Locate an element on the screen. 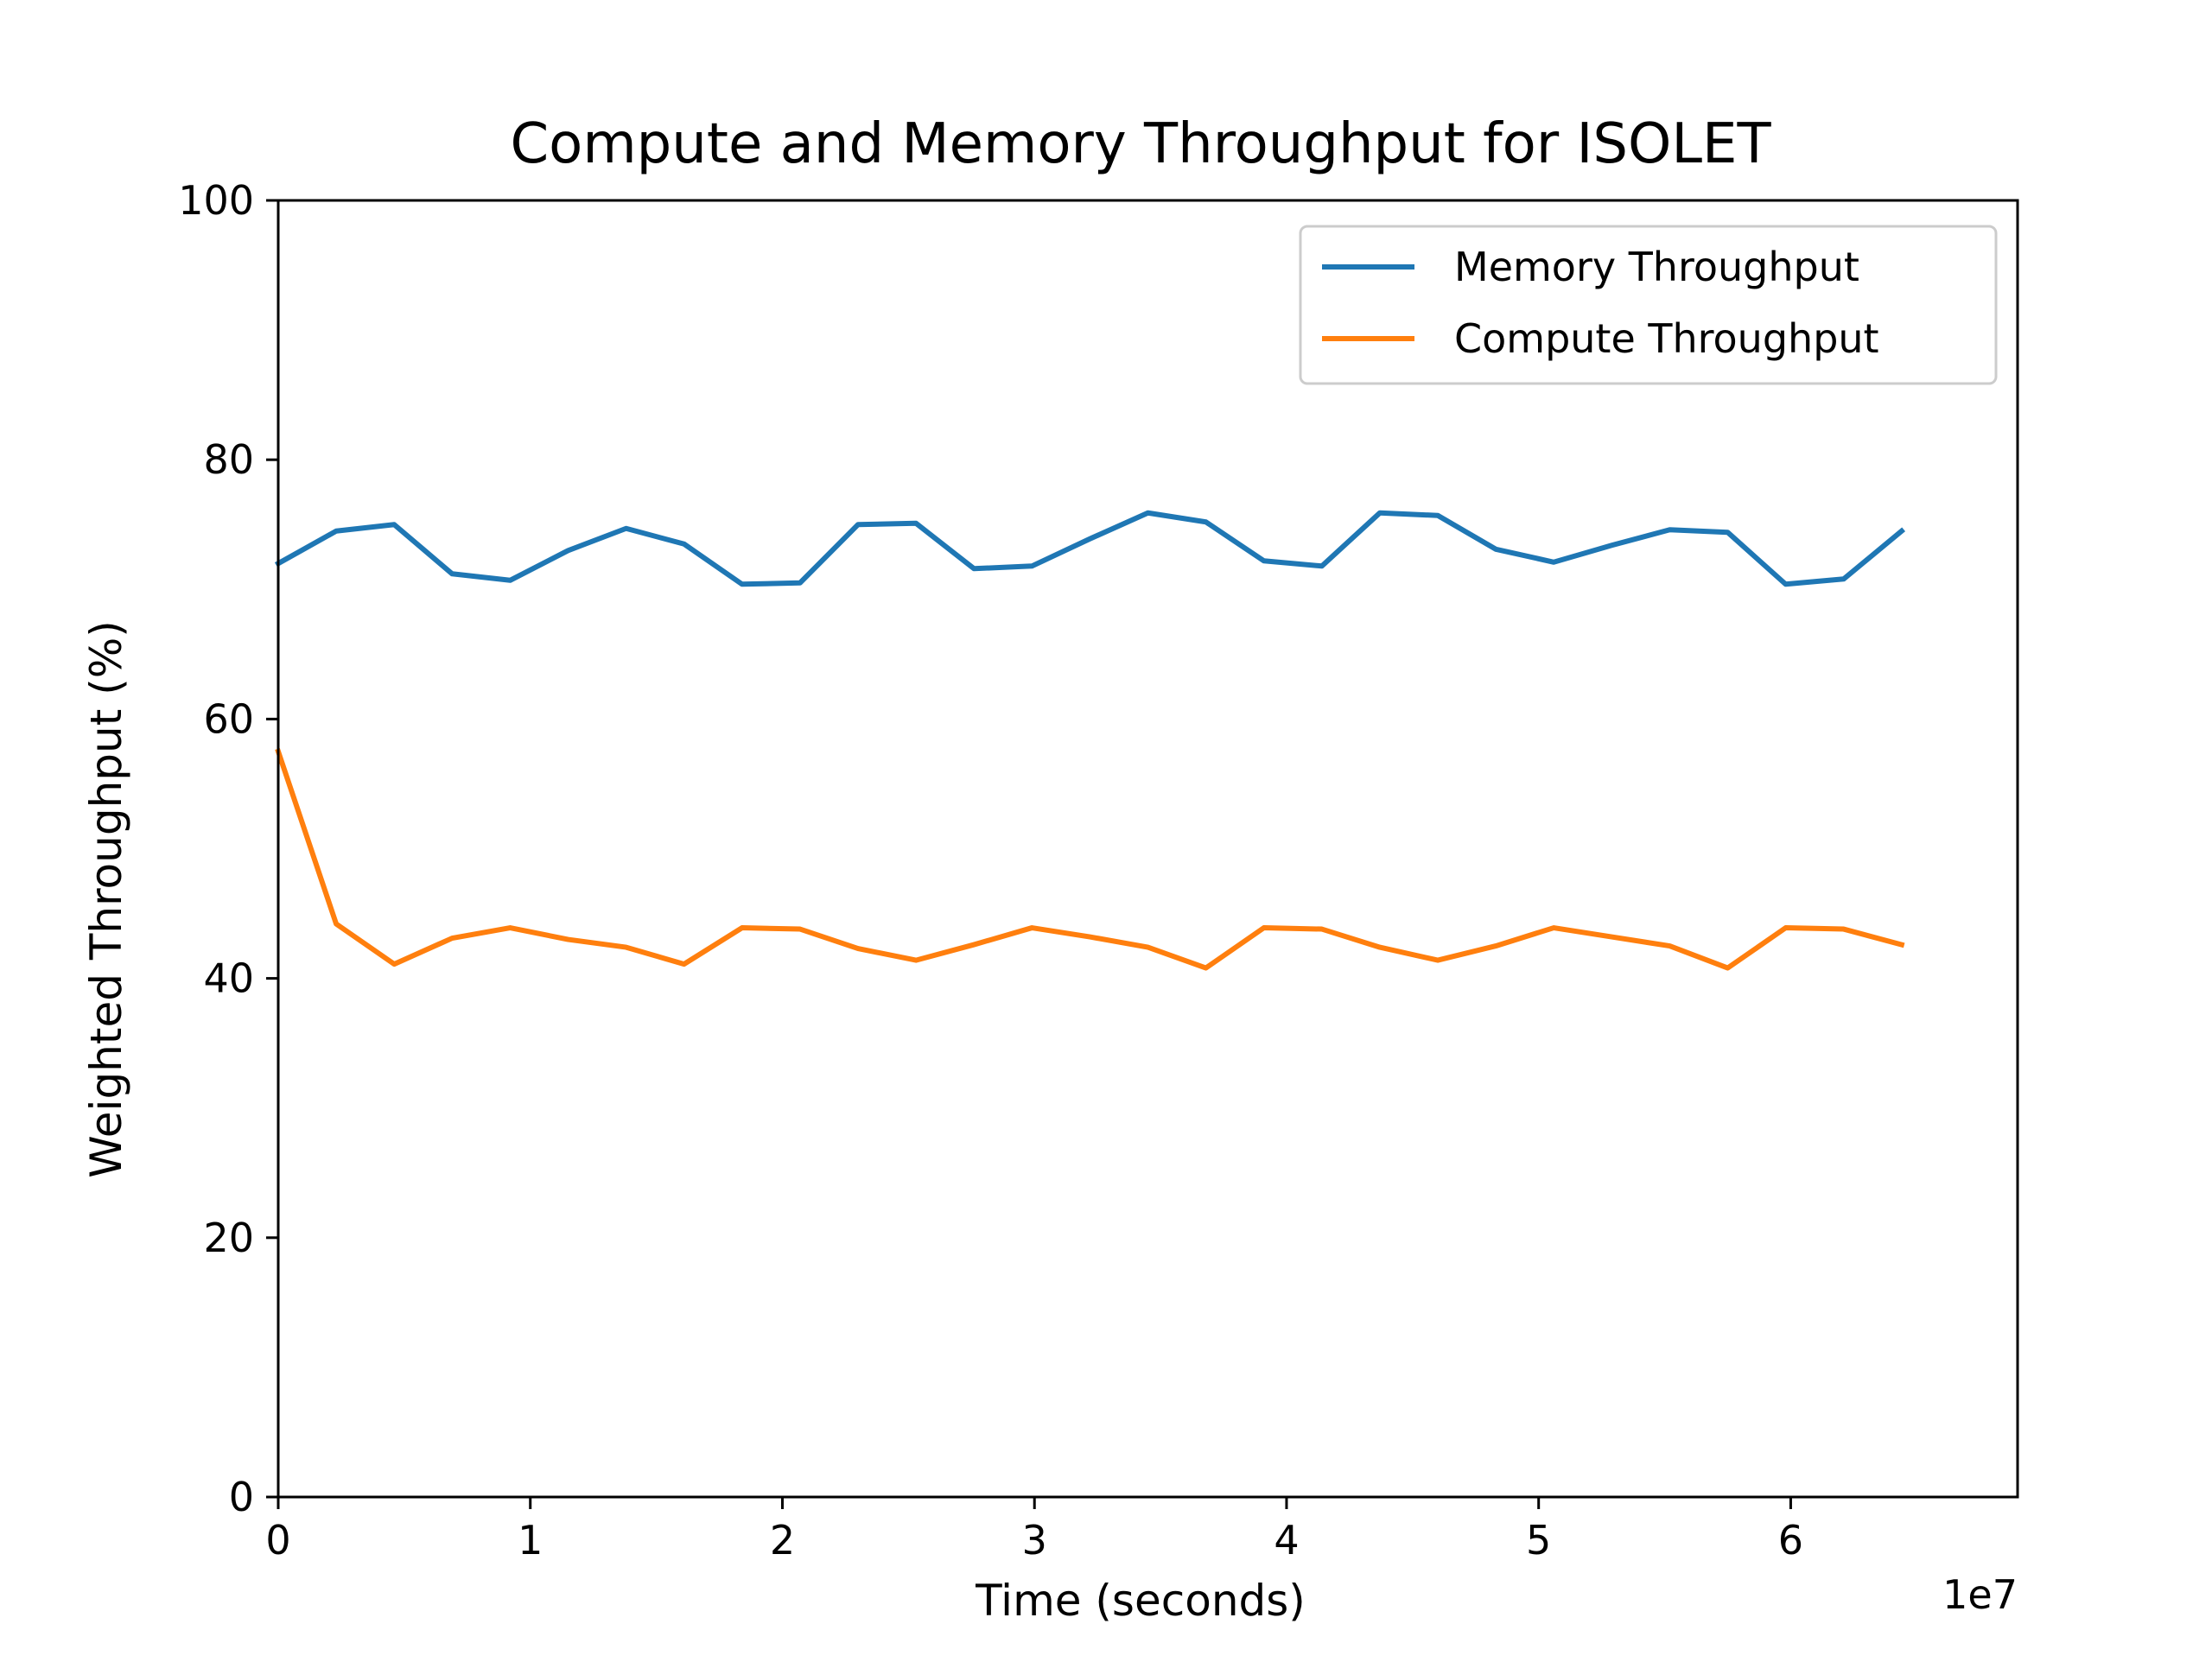 The width and height of the screenshot is (2212, 1662). y-tick-label: 0 is located at coordinates (241, 1497).